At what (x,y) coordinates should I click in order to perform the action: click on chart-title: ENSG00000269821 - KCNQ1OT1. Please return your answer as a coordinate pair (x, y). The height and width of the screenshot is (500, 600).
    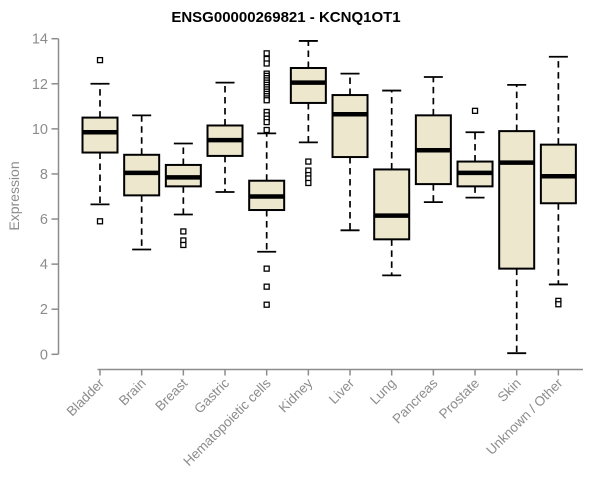
    Looking at the image, I should click on (286, 17).